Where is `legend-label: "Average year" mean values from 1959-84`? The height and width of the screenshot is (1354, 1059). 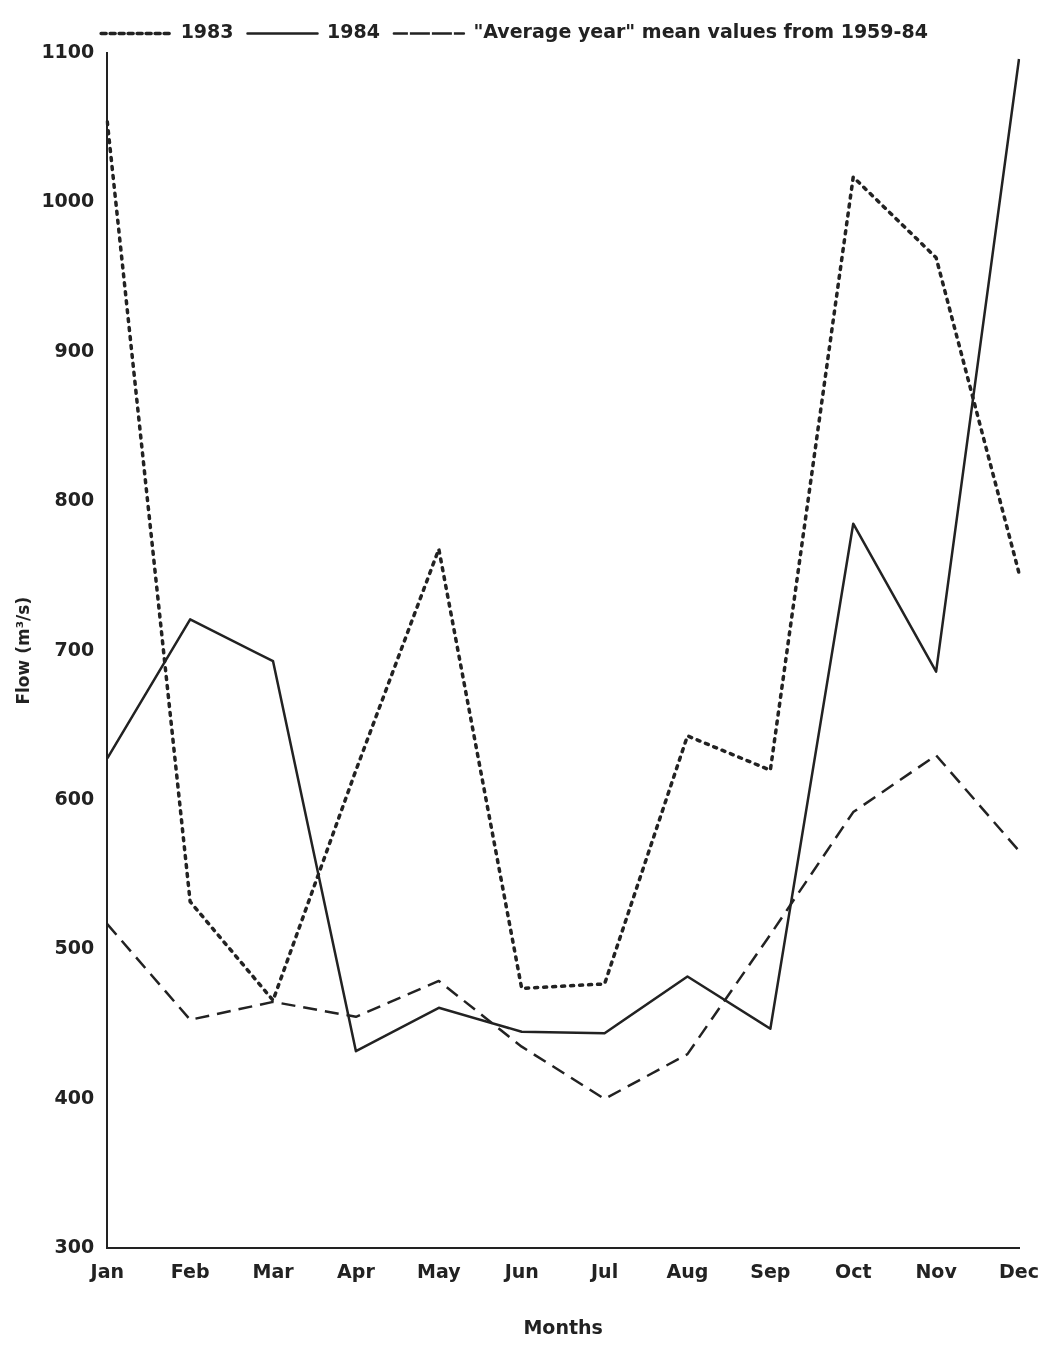
legend-label: "Average year" mean values from 1959-84 is located at coordinates (700, 31).